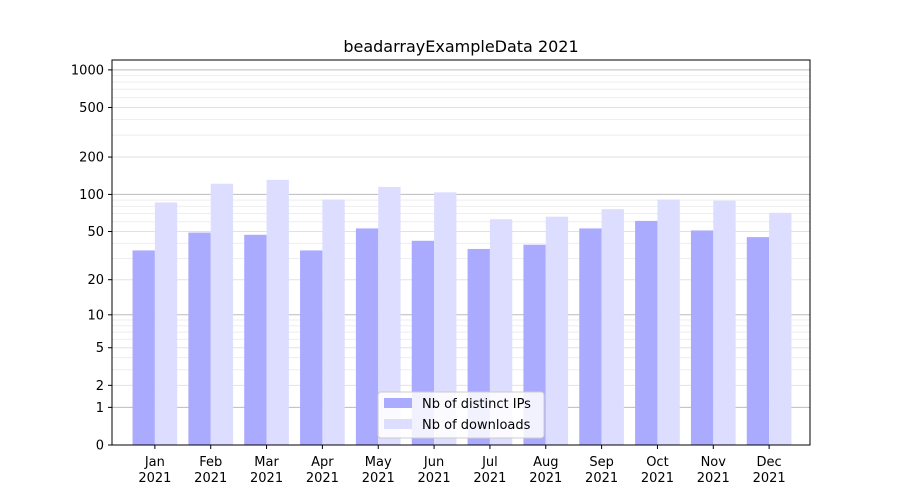 The width and height of the screenshot is (900, 500). What do you see at coordinates (398, 403) in the screenshot?
I see `legend-swatch-distinct-ips` at bounding box center [398, 403].